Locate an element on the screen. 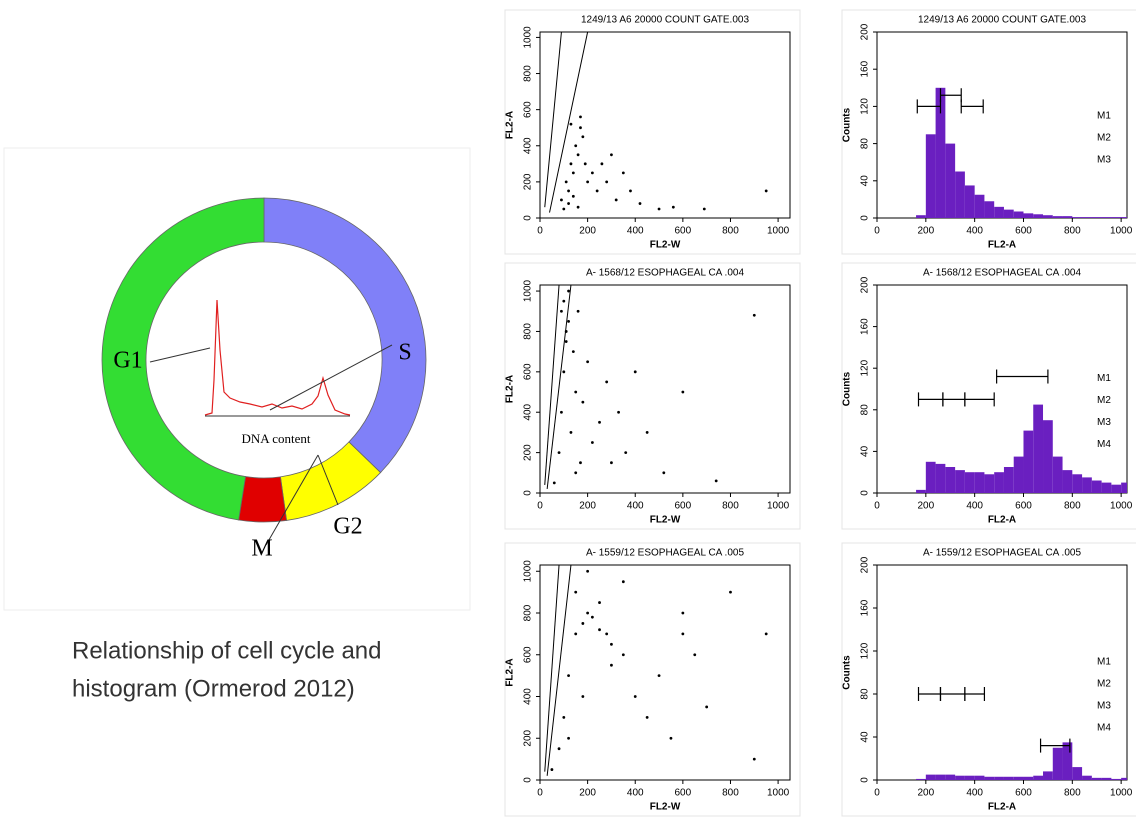  leader-line is located at coordinates (331, 377).